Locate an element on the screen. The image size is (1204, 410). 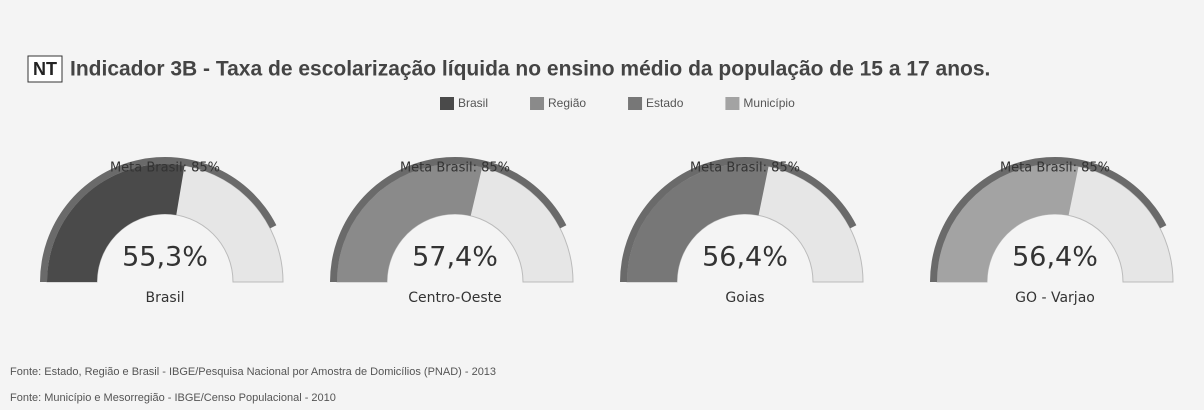
gauge-label: Brasil is located at coordinates (164, 298).